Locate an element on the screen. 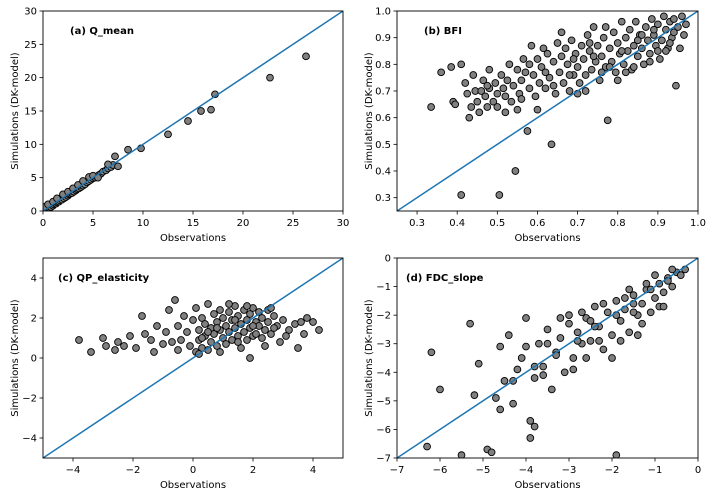 The height and width of the screenshot is (495, 712). q-mean-xtick-label-6: 30 is located at coordinates (343, 223).